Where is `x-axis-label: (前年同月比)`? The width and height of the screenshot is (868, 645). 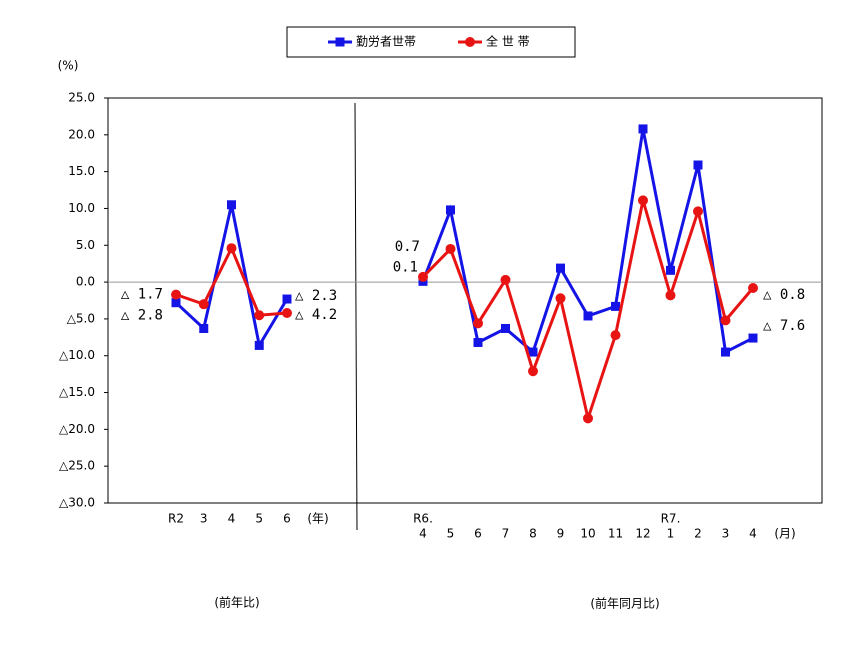
x-axis-label: (前年同月比) is located at coordinates (624, 603).